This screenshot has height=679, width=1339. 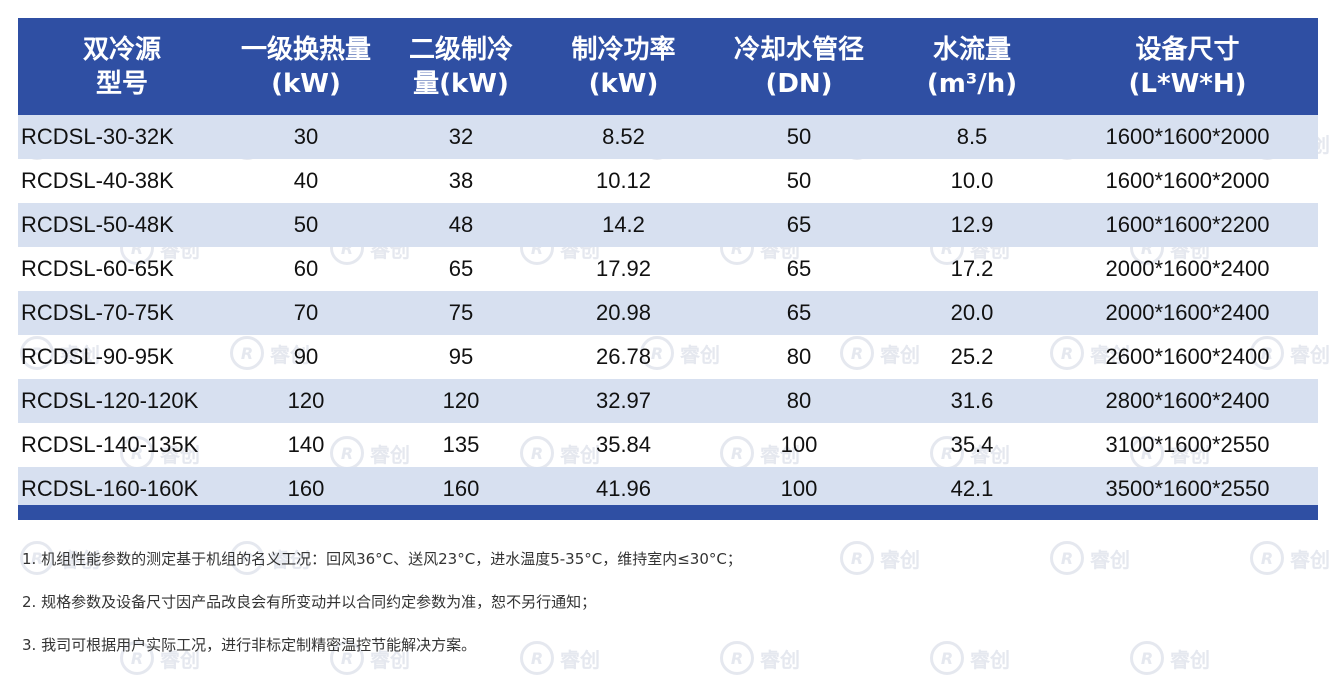 What do you see at coordinates (972, 225) in the screenshot?
I see `cell-water-flow: 12.9` at bounding box center [972, 225].